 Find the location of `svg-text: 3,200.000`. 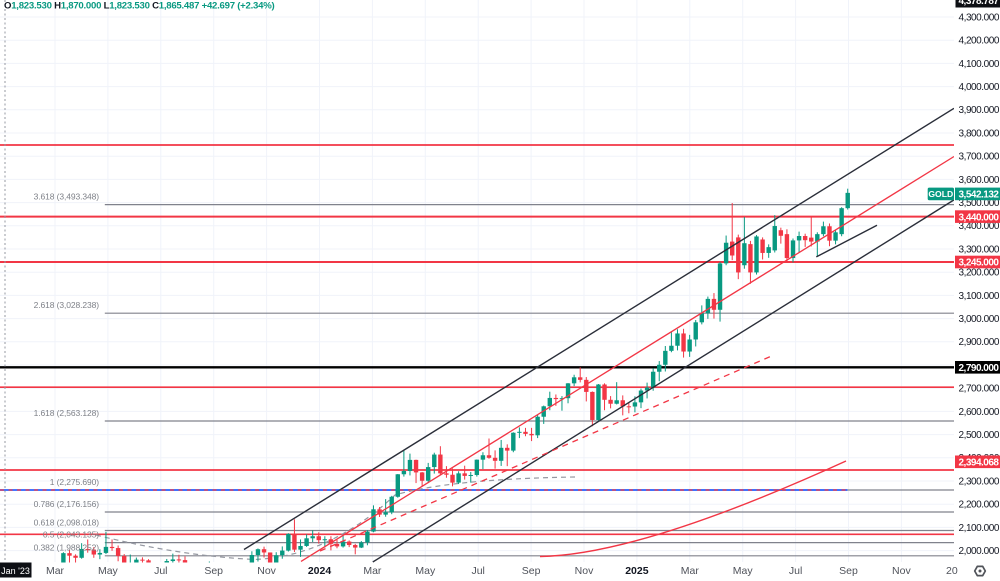

svg-text: 3,200.000 is located at coordinates (979, 273).